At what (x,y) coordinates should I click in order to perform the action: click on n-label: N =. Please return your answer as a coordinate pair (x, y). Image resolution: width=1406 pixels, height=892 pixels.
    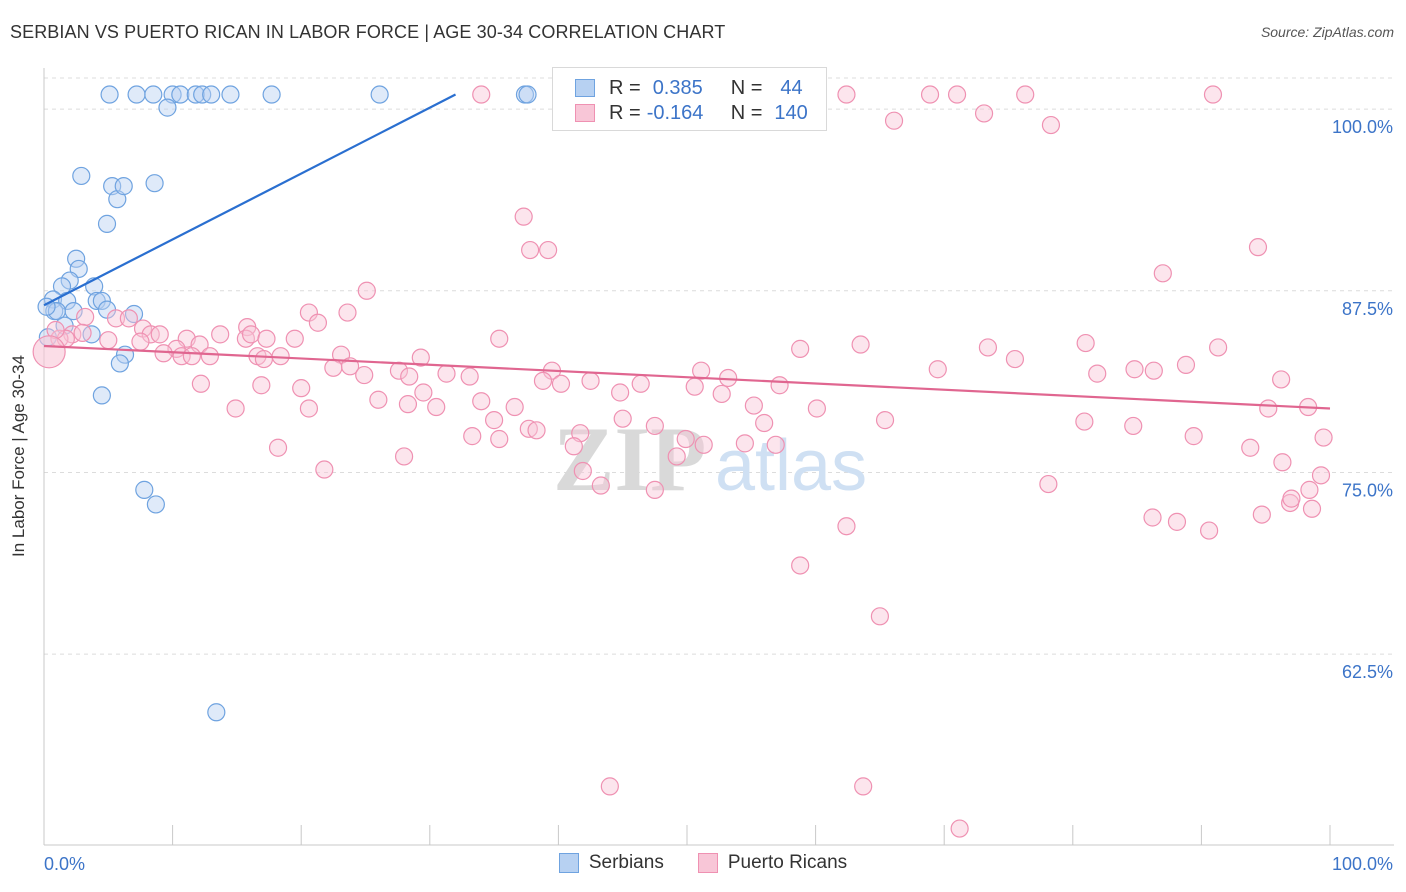
    Looking at the image, I should click on (746, 87).